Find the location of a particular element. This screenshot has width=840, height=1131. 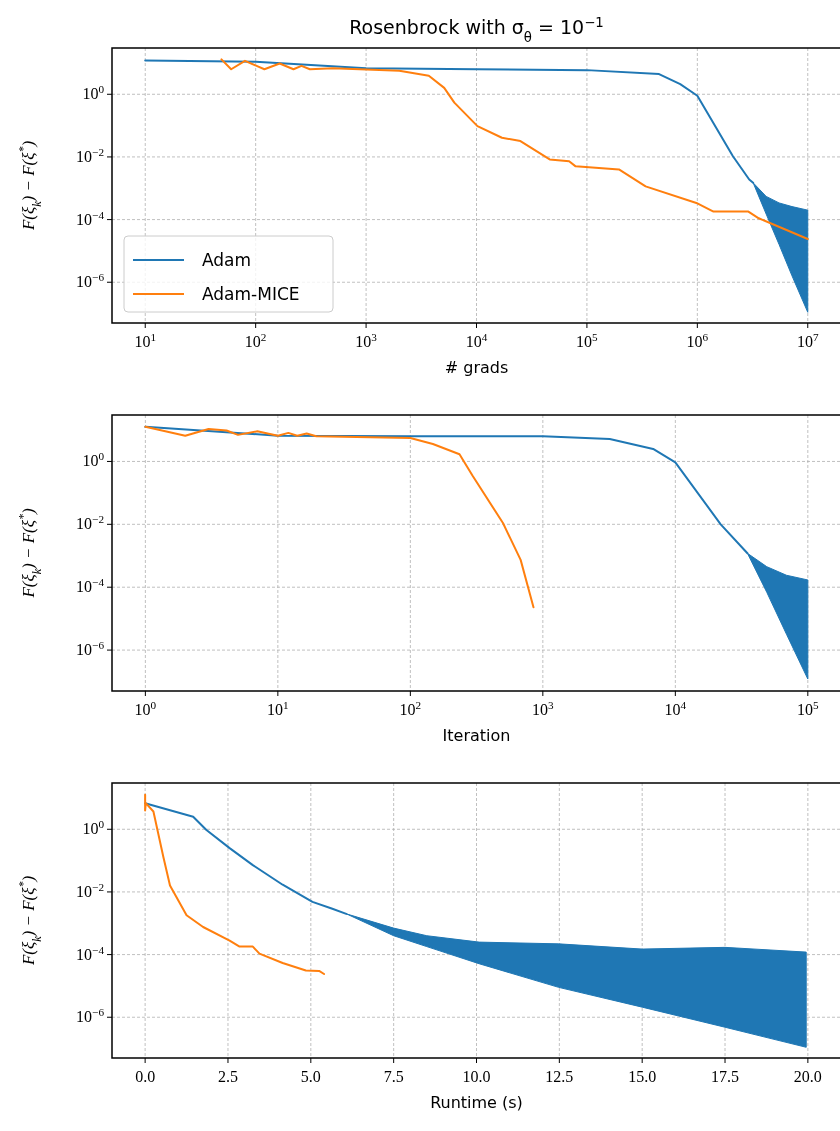

x-tick-label: 17.5 is located at coordinates (725, 1076).